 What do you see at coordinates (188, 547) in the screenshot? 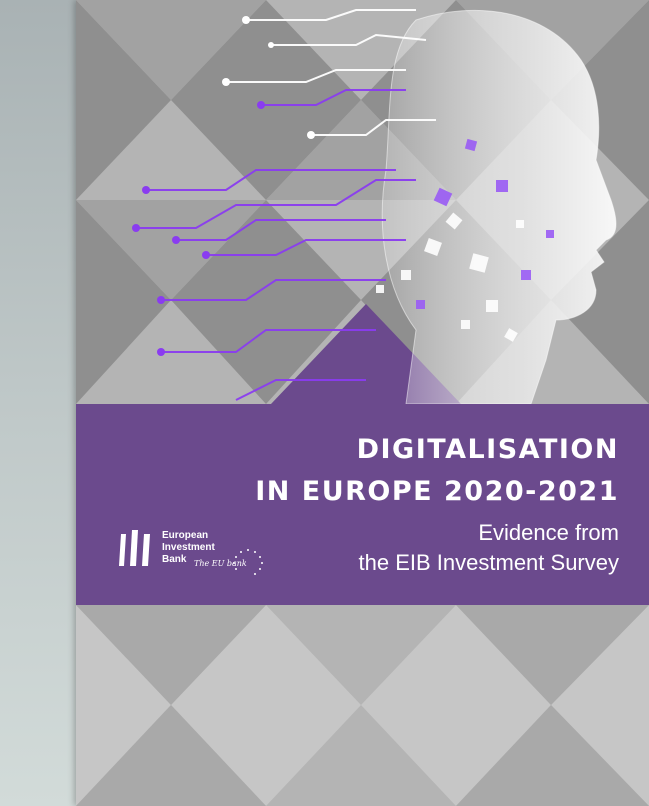
I see `logo-word-investment: Investment` at bounding box center [188, 547].